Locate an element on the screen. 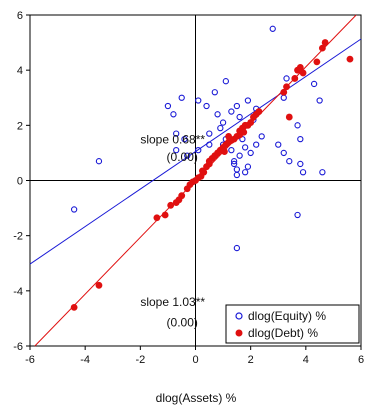 The image size is (365, 410). y-tick-label: 2 is located at coordinates (20, 126).